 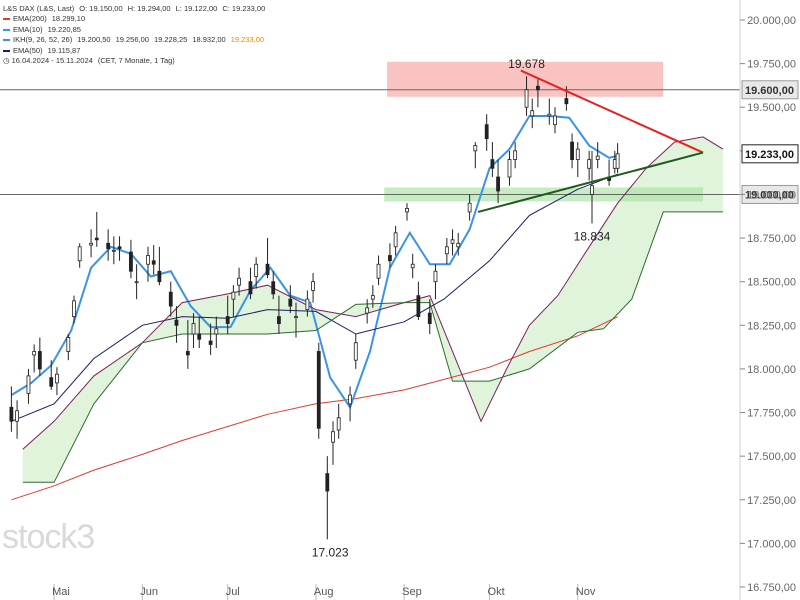 I want to click on y-tick-label-12: 19.750,00, so click(x=771, y=65).